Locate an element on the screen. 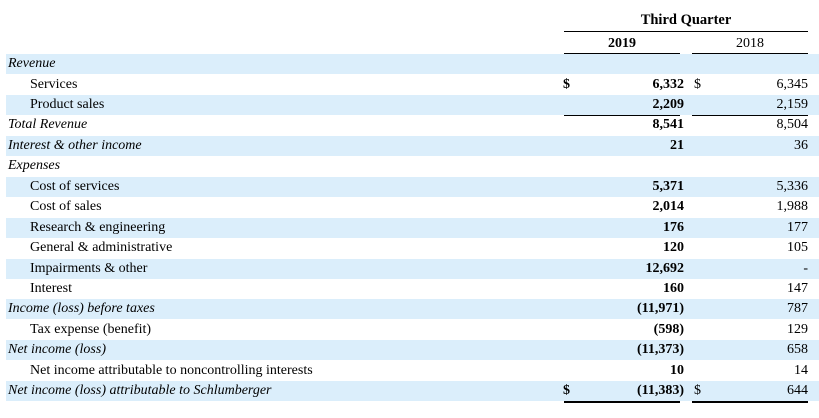 Image resolution: width=819 pixels, height=418 pixels. table-row: Interest & other income 21 36 is located at coordinates (412, 145).